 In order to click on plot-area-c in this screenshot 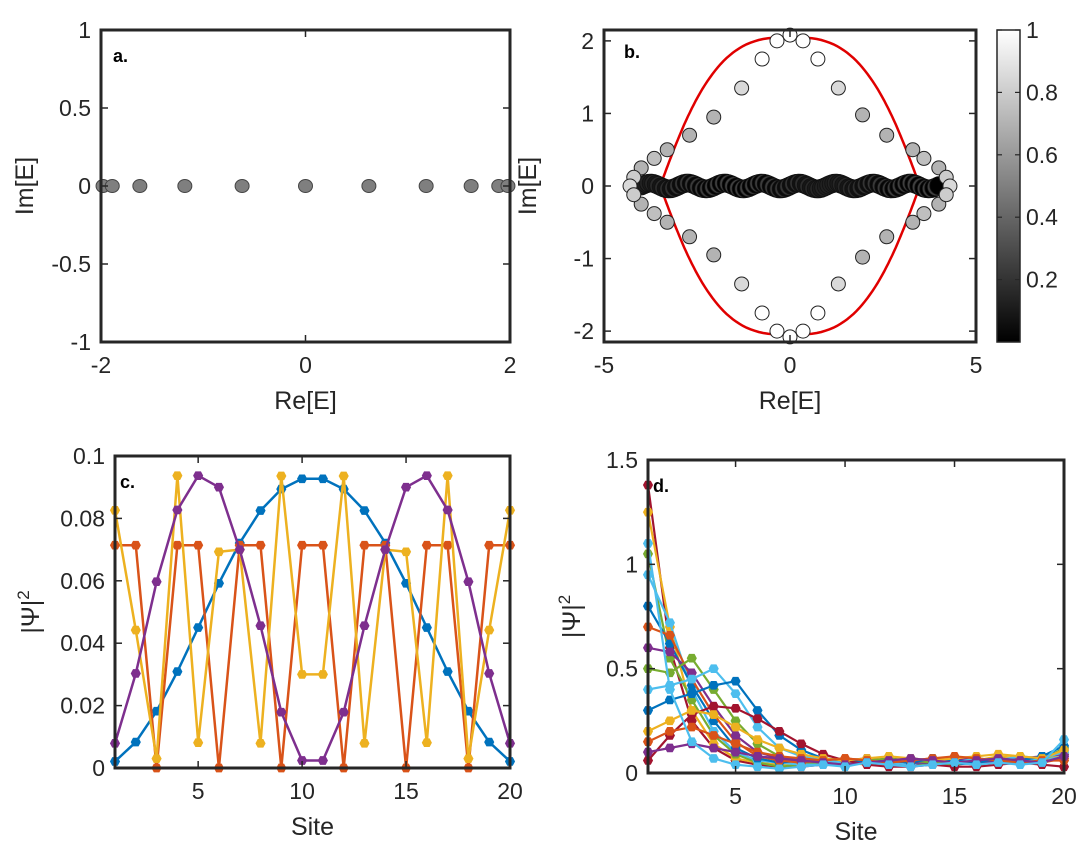, I will do `click(312, 622)`.